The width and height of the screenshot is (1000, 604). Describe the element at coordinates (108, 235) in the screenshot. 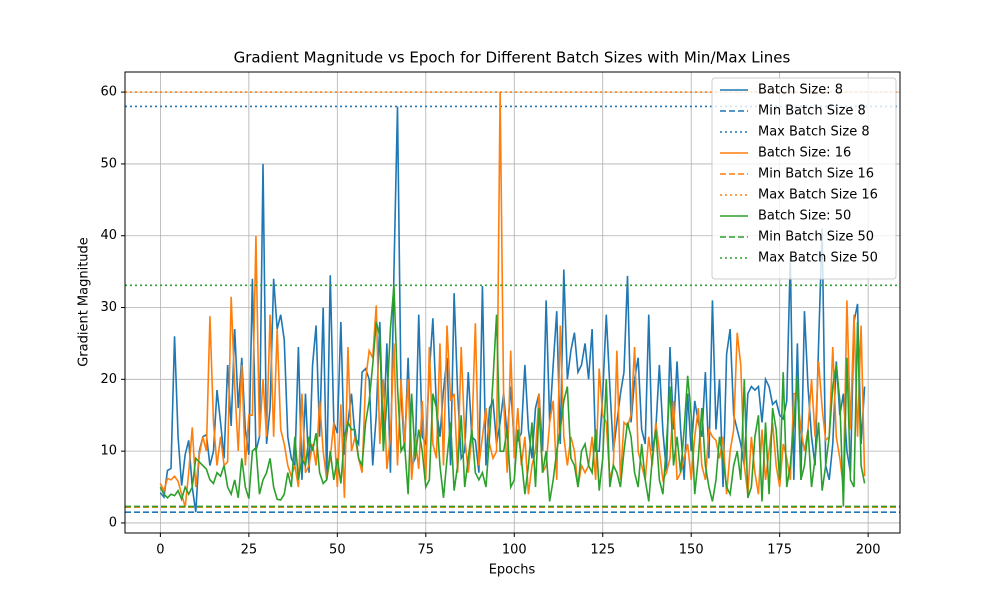

I see `y-tick-label: 40` at that location.